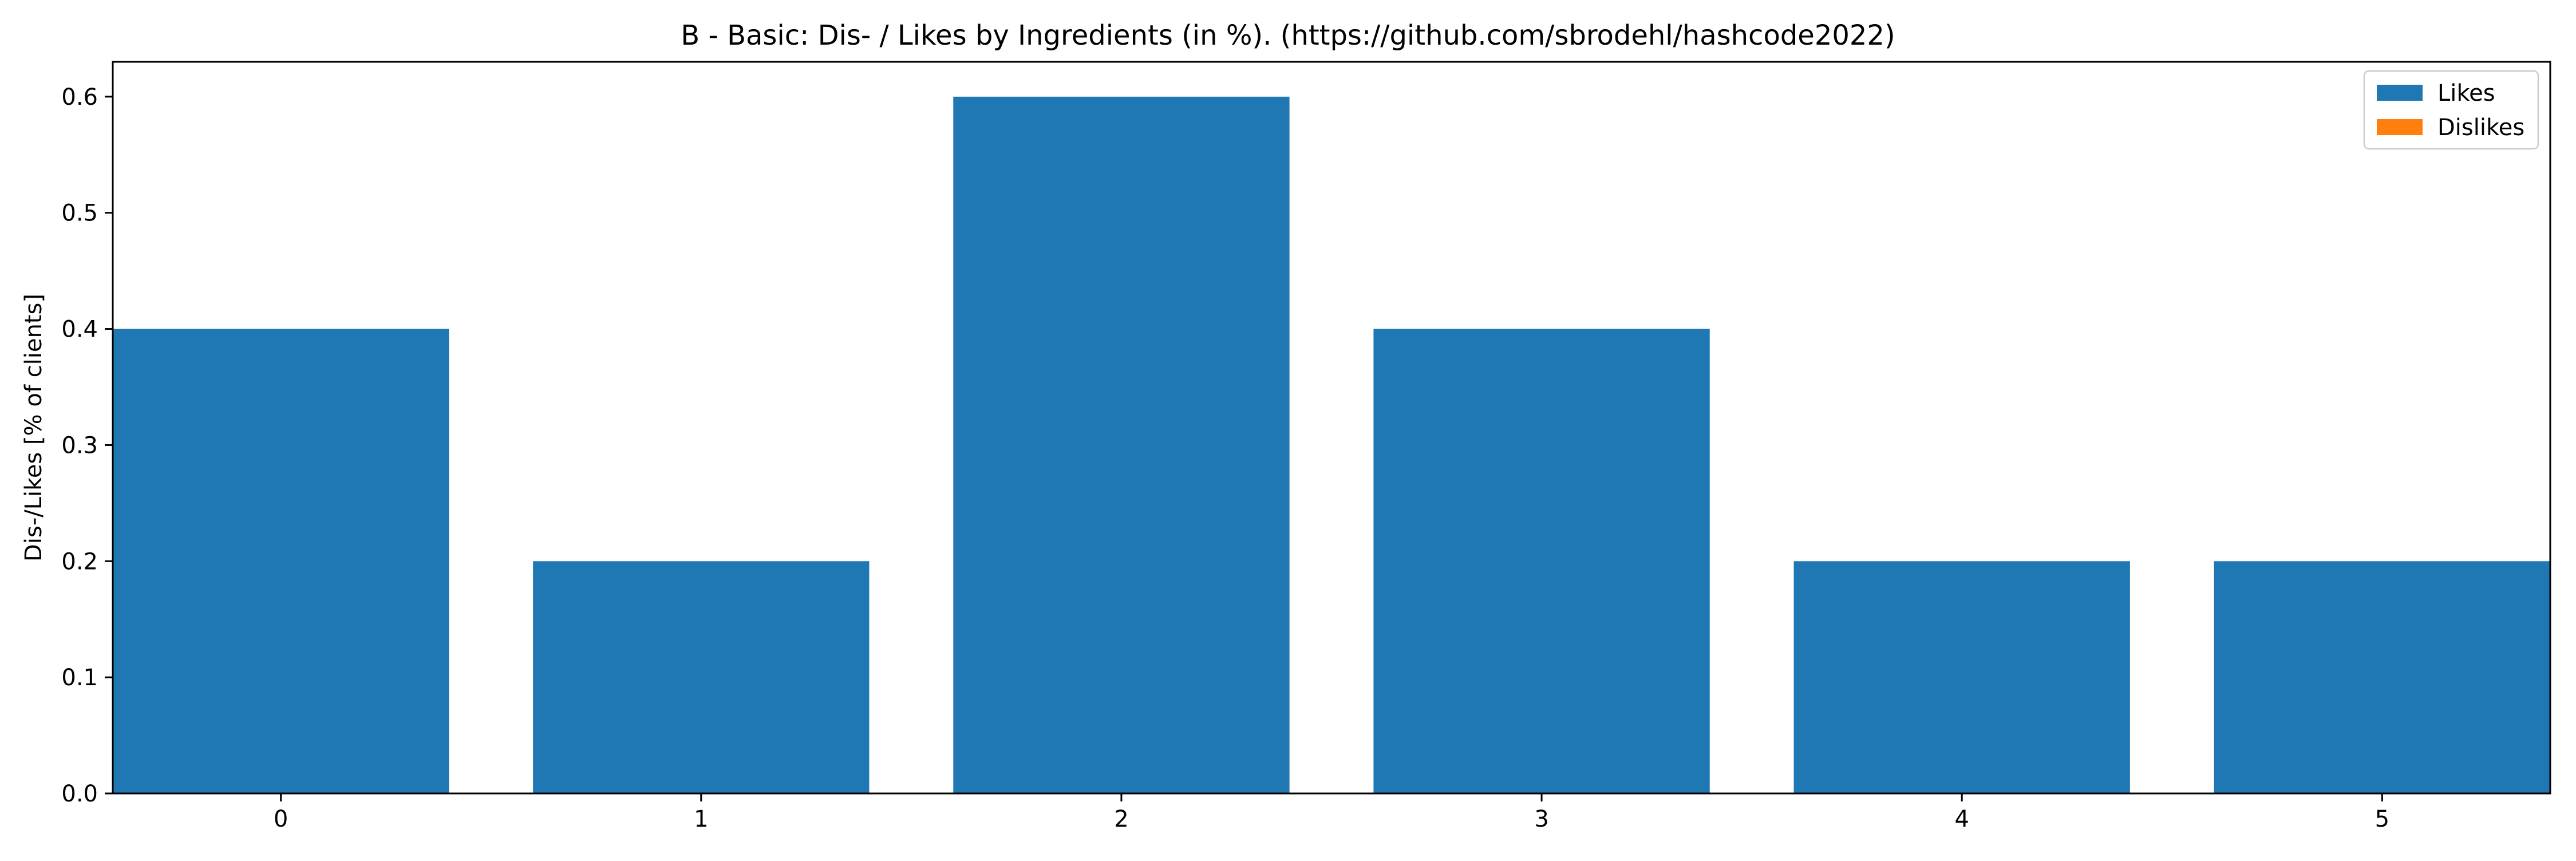 The image size is (2576, 861). I want to click on y-tick-label: 0.4, so click(79, 330).